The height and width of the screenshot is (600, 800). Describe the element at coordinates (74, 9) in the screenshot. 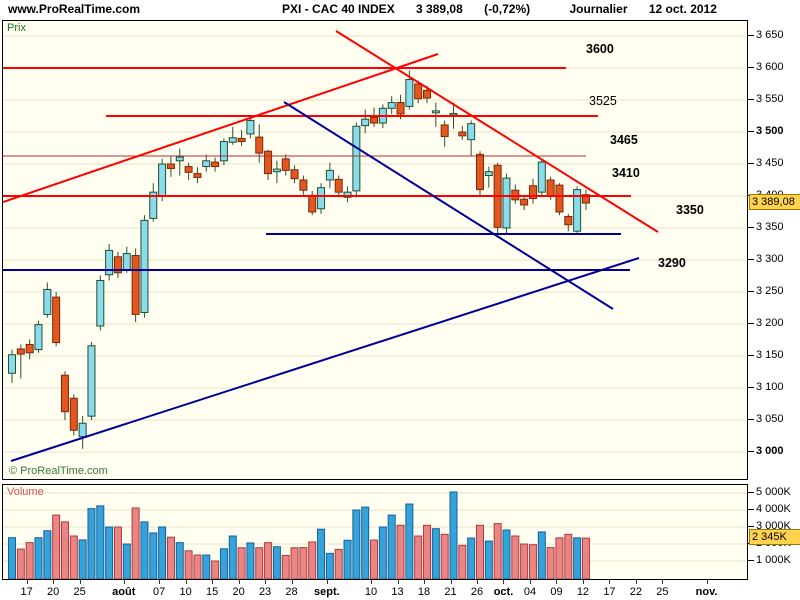

I see `brand-link: www.ProRealTime.com` at that location.